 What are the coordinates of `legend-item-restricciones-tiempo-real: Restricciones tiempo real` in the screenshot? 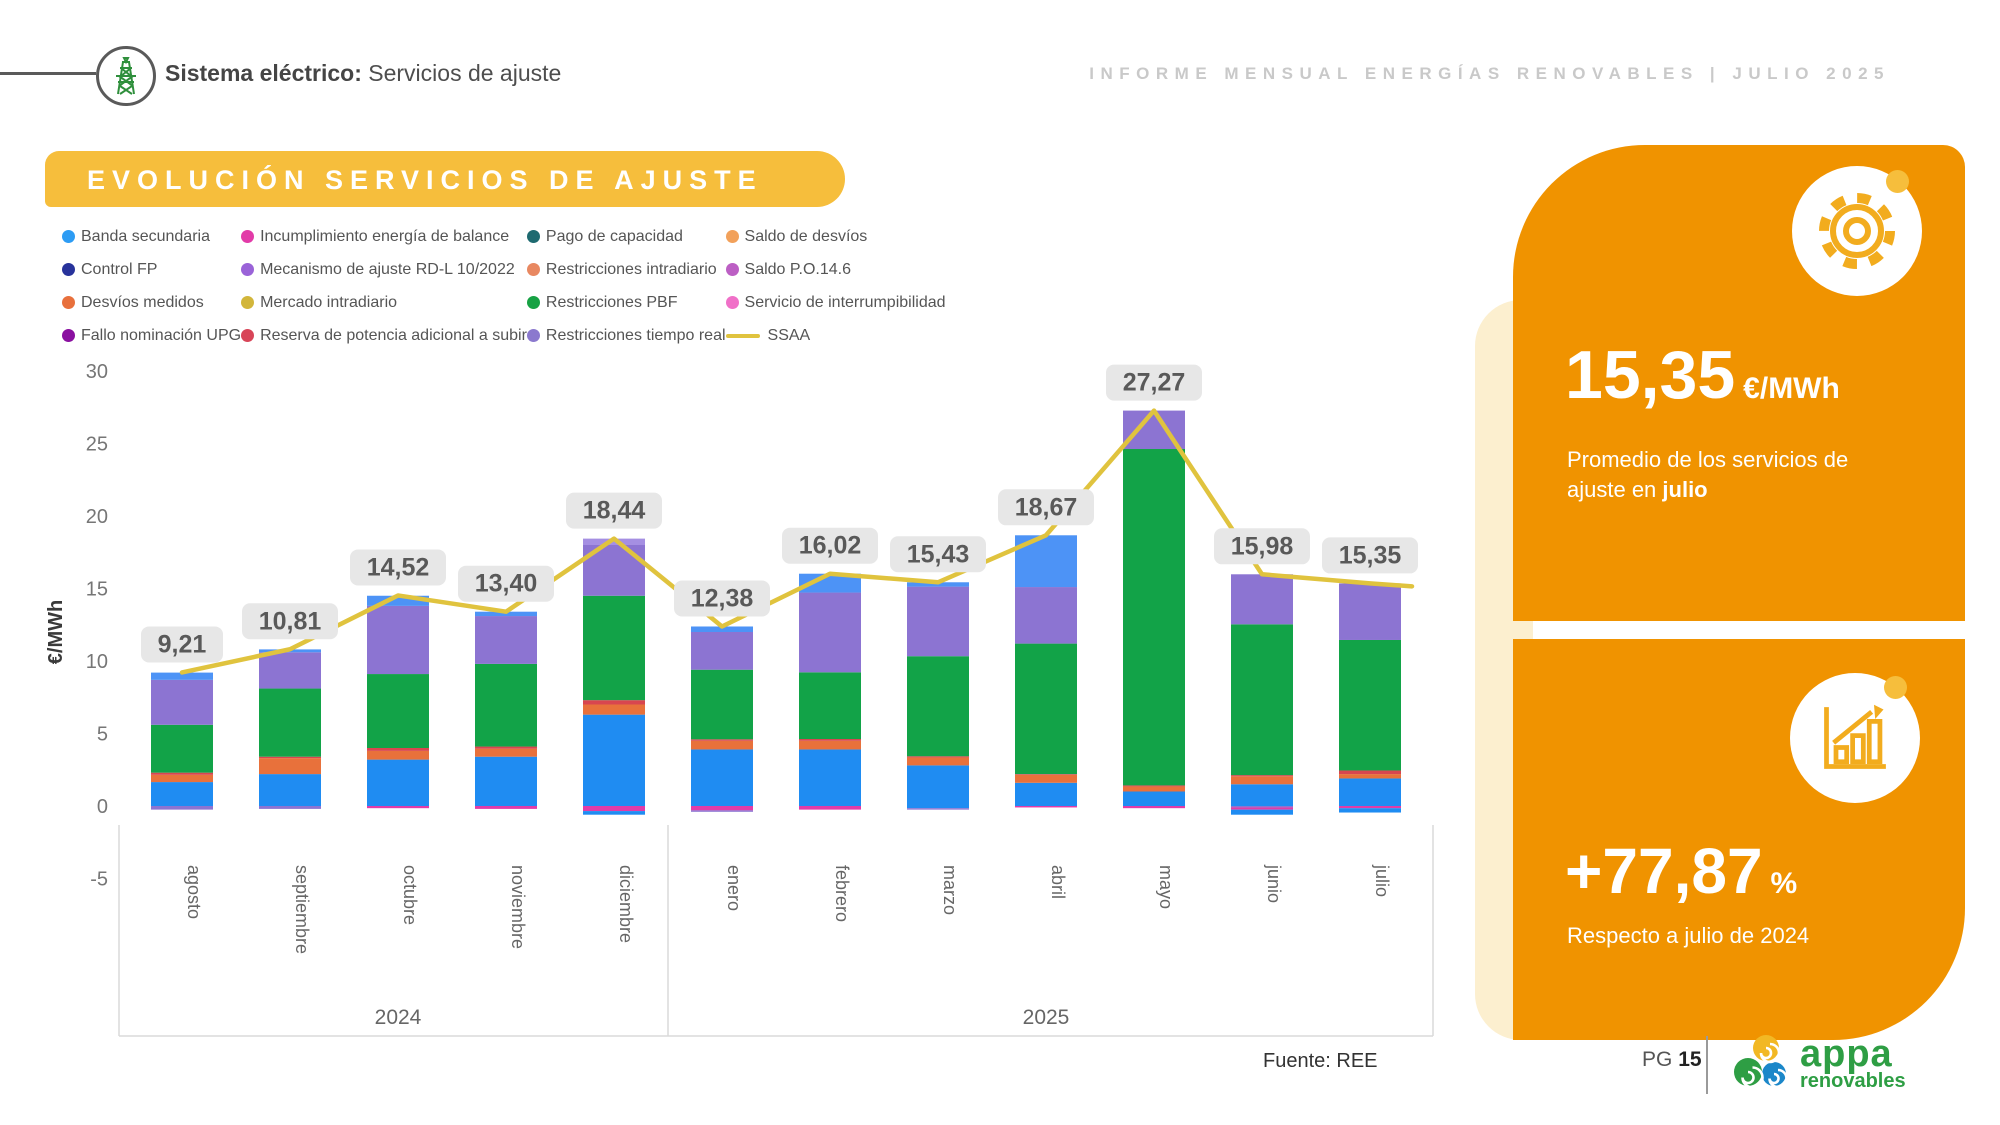 It's located at (626, 335).